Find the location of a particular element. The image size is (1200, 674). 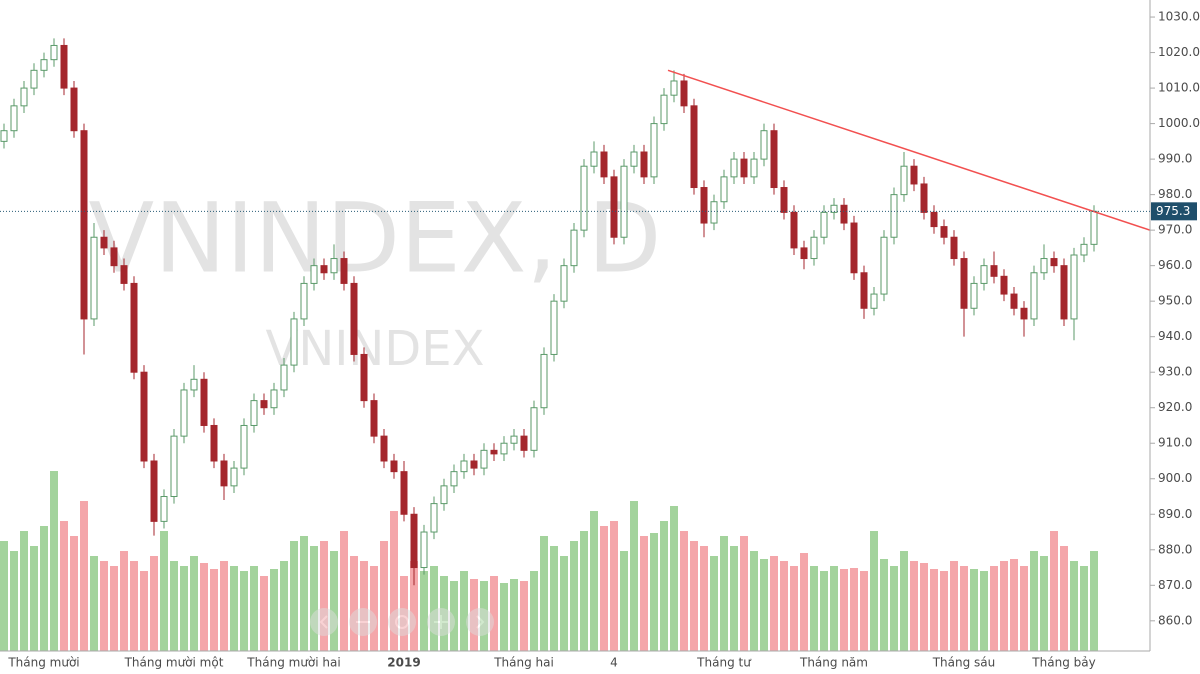

y-tick-label: 890.0 is located at coordinates (1175, 514).